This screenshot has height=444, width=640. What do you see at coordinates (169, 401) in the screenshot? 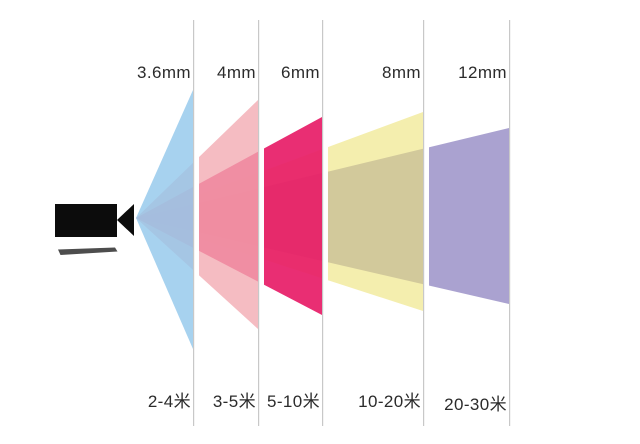
I see `distance-label-2-4m: 2-4米` at bounding box center [169, 401].